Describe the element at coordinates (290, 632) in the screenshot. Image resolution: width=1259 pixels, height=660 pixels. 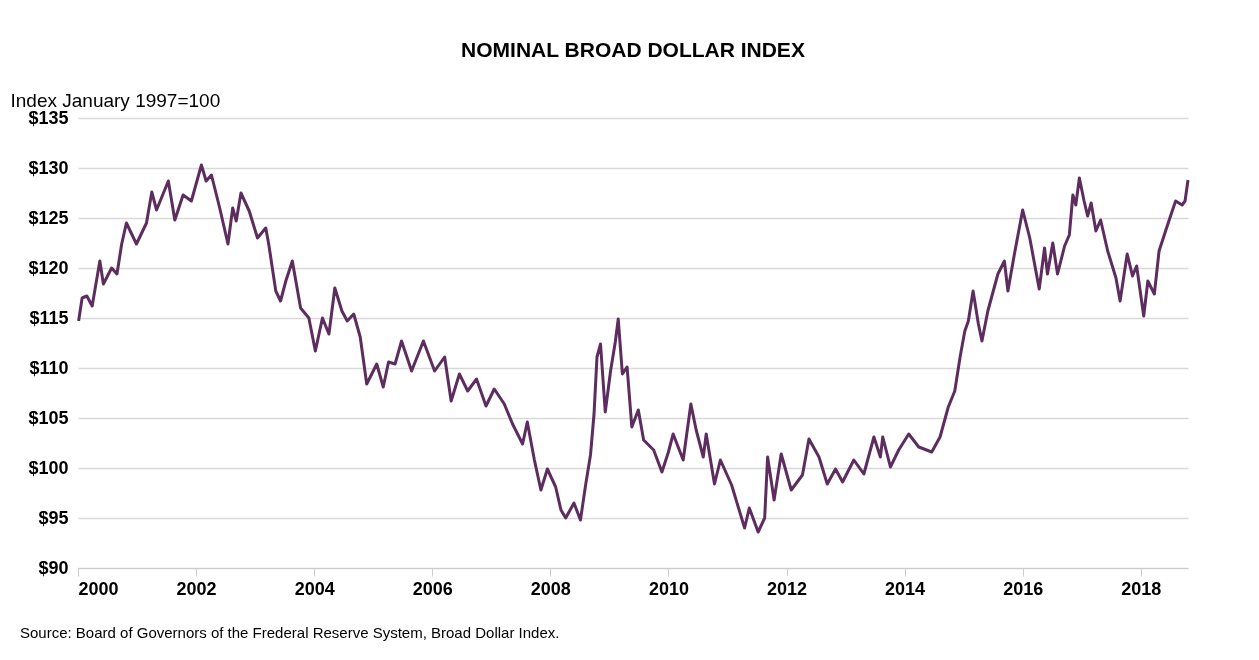
I see `source-note: Source: Board of Governors of the Frederal Reserve System, Broad Dollar Index.` at that location.